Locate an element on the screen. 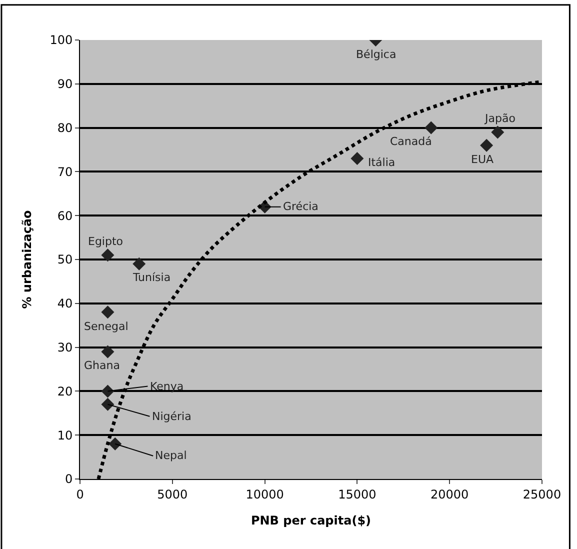 The width and height of the screenshot is (577, 549). annotation: Egipto is located at coordinates (106, 241).